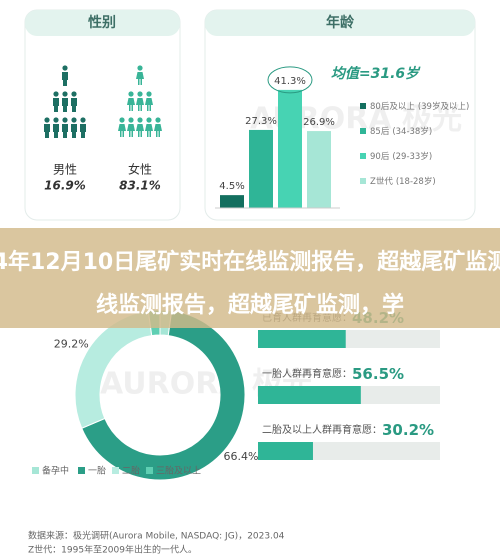 This screenshot has height=558, width=500. I want to click on legend-category: Z世代, so click(381, 181).